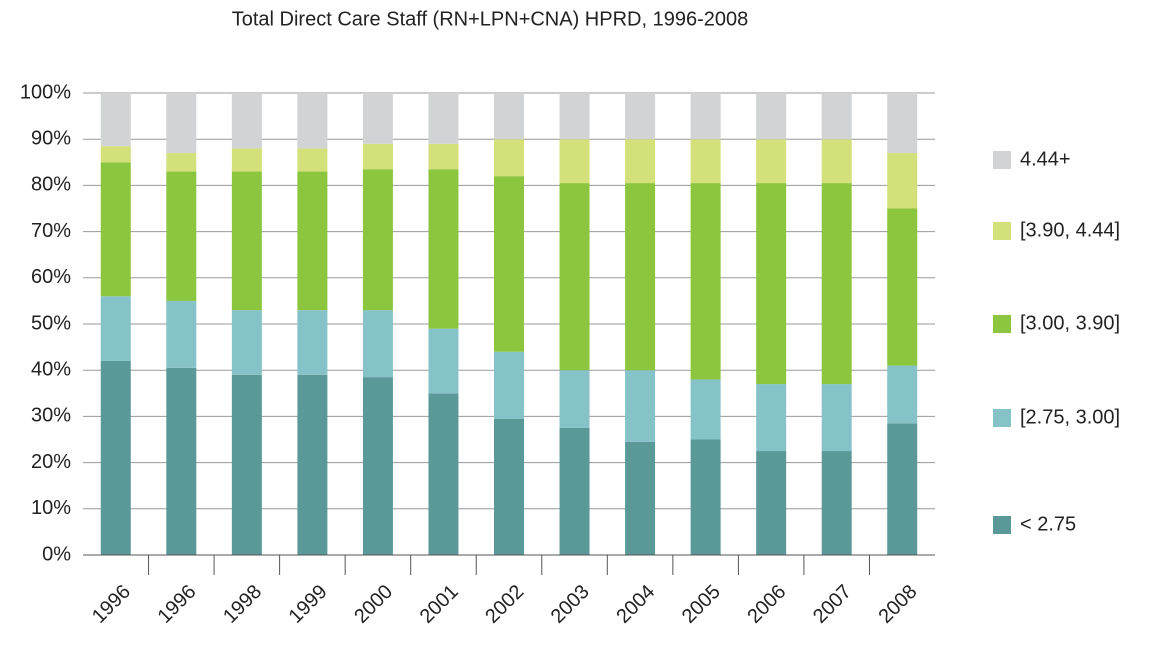  I want to click on y-tick-label: 80%, so click(51, 185).